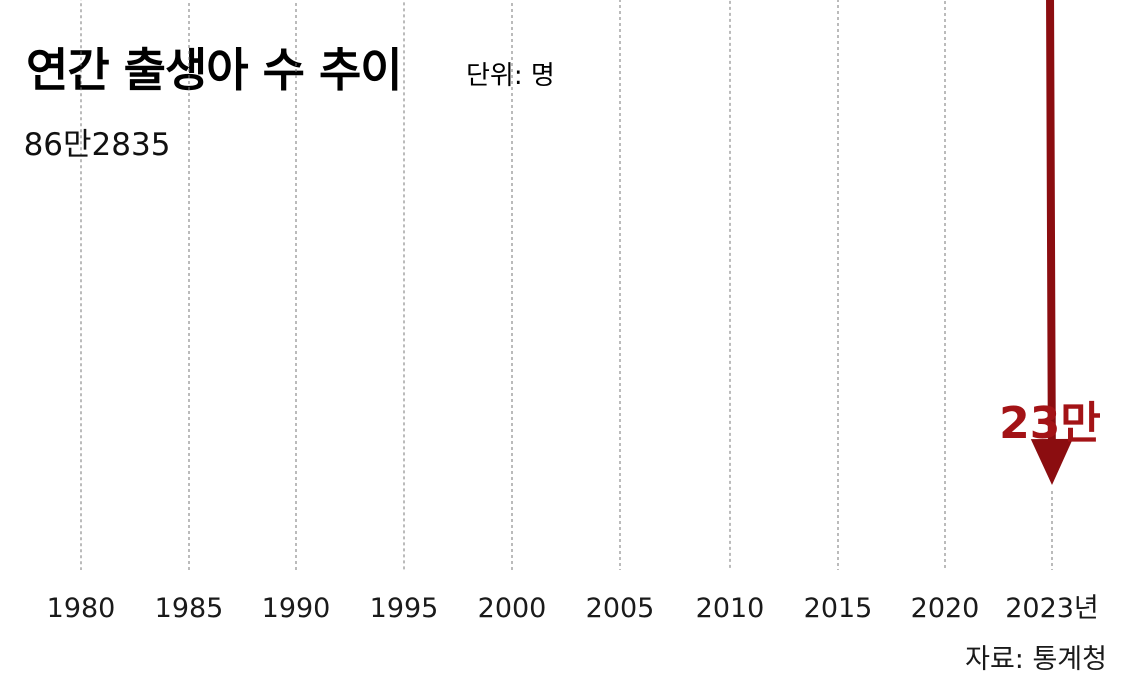 The width and height of the screenshot is (1130, 687). What do you see at coordinates (1036, 659) in the screenshot?
I see `source-label: 자료: 통계청` at bounding box center [1036, 659].